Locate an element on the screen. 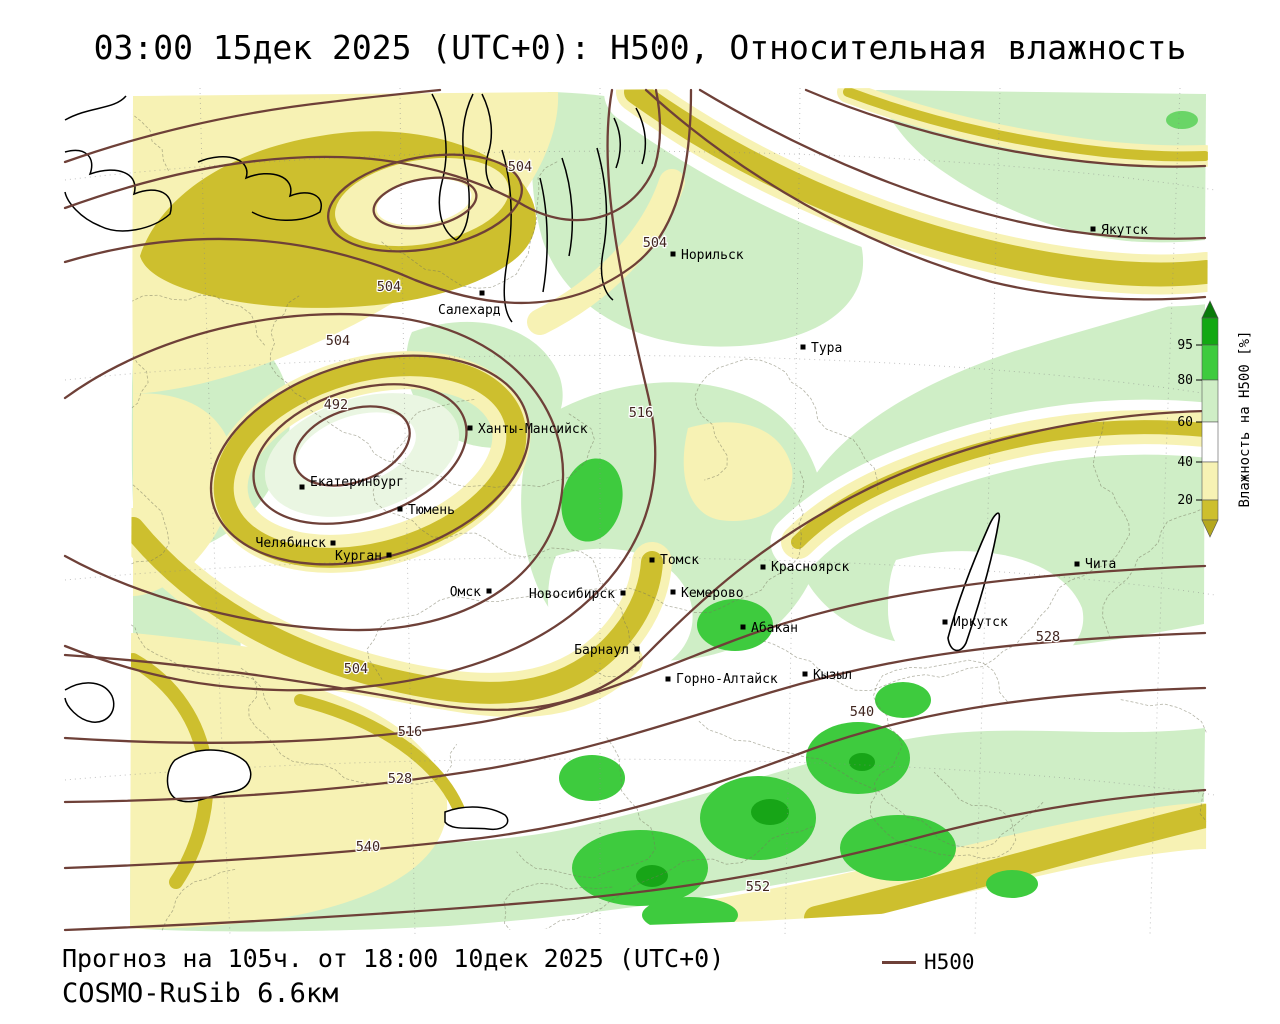  city: Курган is located at coordinates (363, 556).